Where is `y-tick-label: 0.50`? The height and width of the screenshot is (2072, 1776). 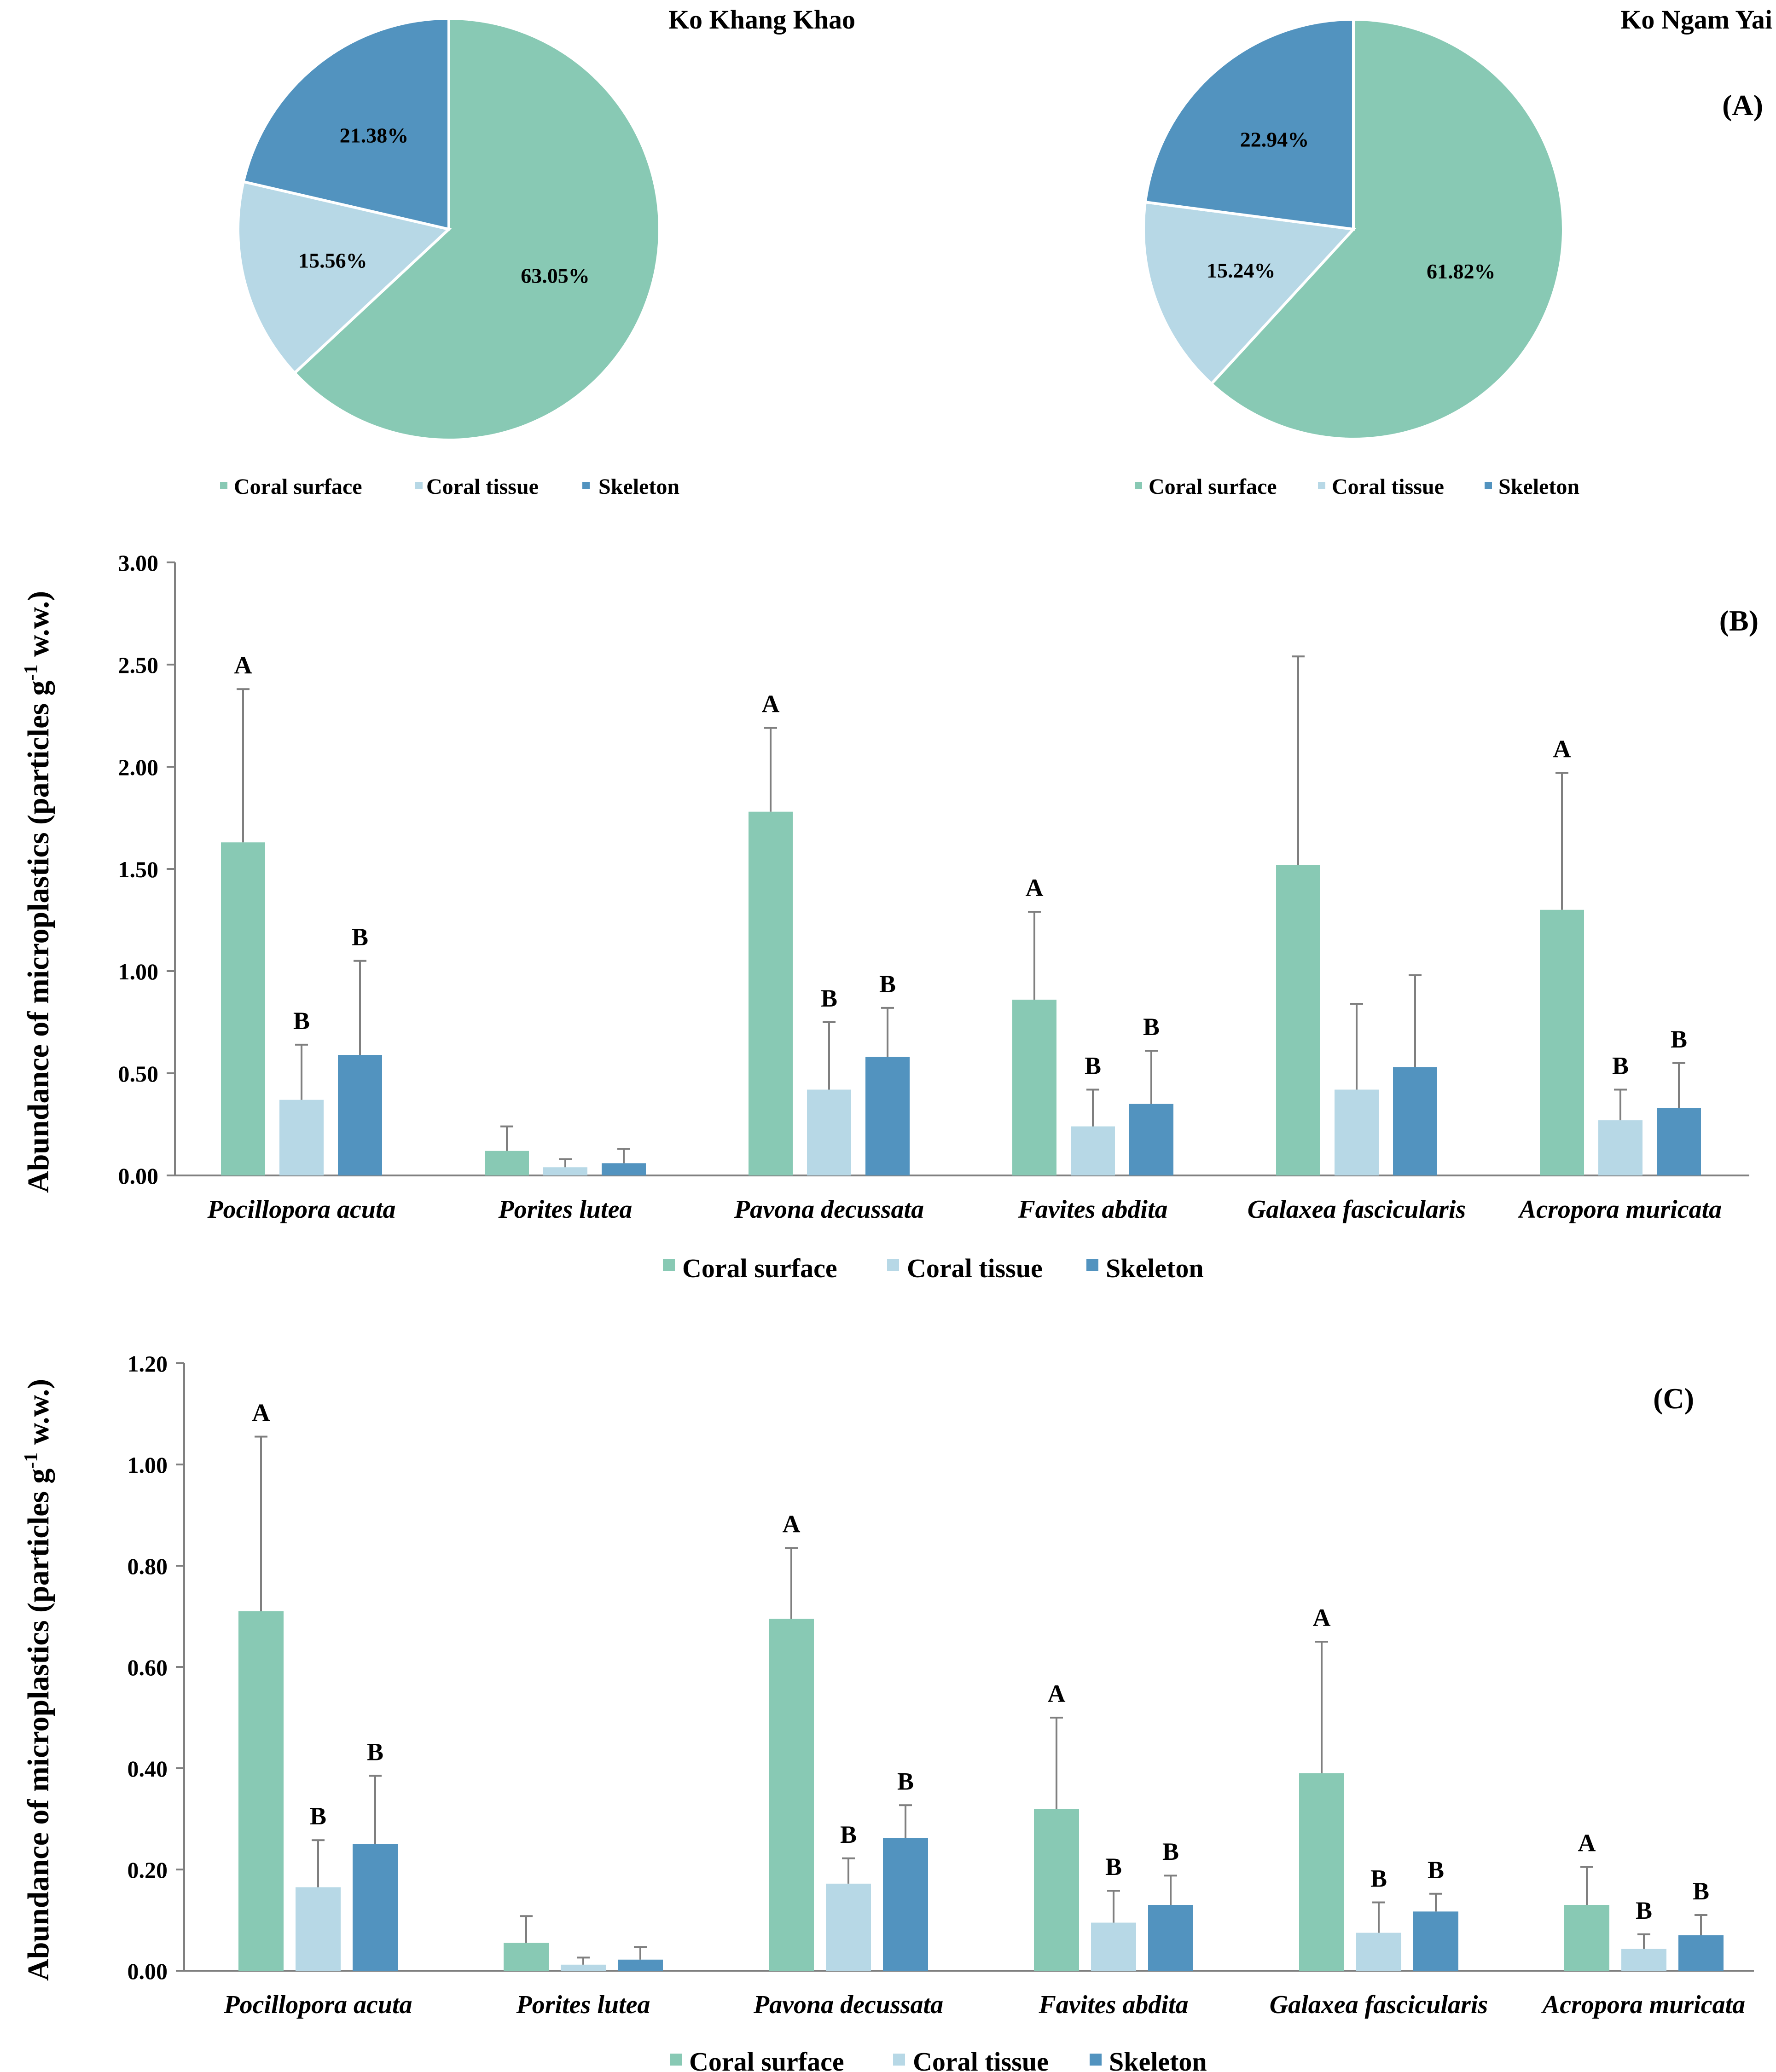 y-tick-label: 0.50 is located at coordinates (138, 1074).